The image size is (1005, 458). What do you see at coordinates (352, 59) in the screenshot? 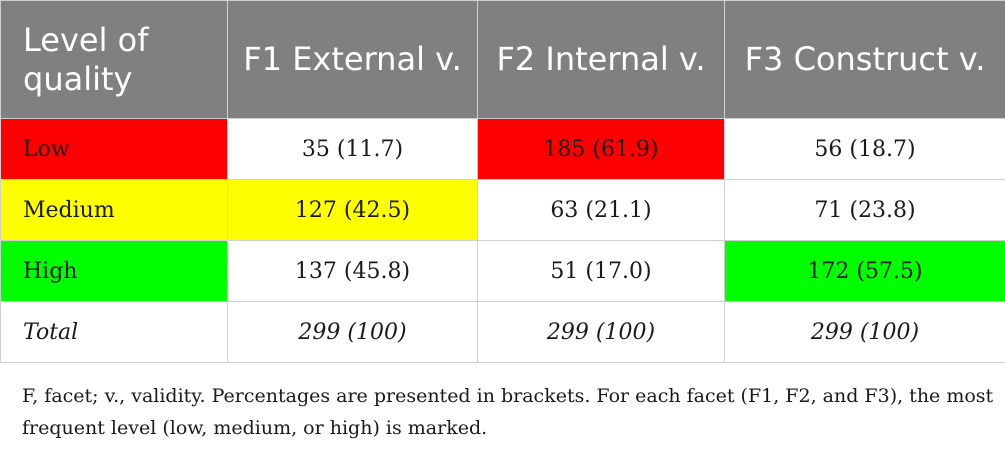
I see `header-f1-external: F1 External v.` at bounding box center [352, 59].